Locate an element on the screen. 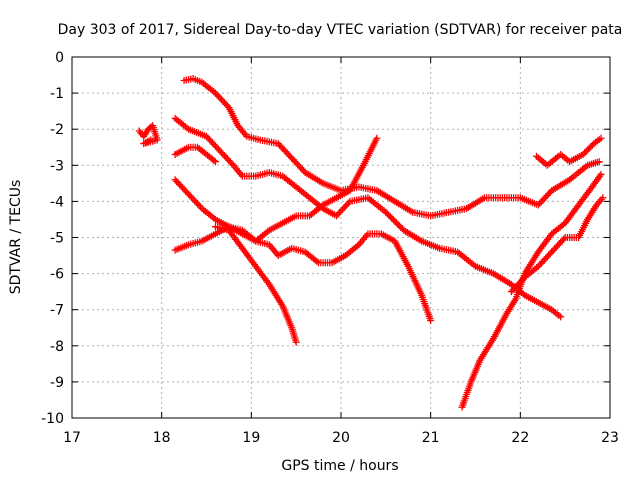  x-tick-label: 23 is located at coordinates (610, 438).